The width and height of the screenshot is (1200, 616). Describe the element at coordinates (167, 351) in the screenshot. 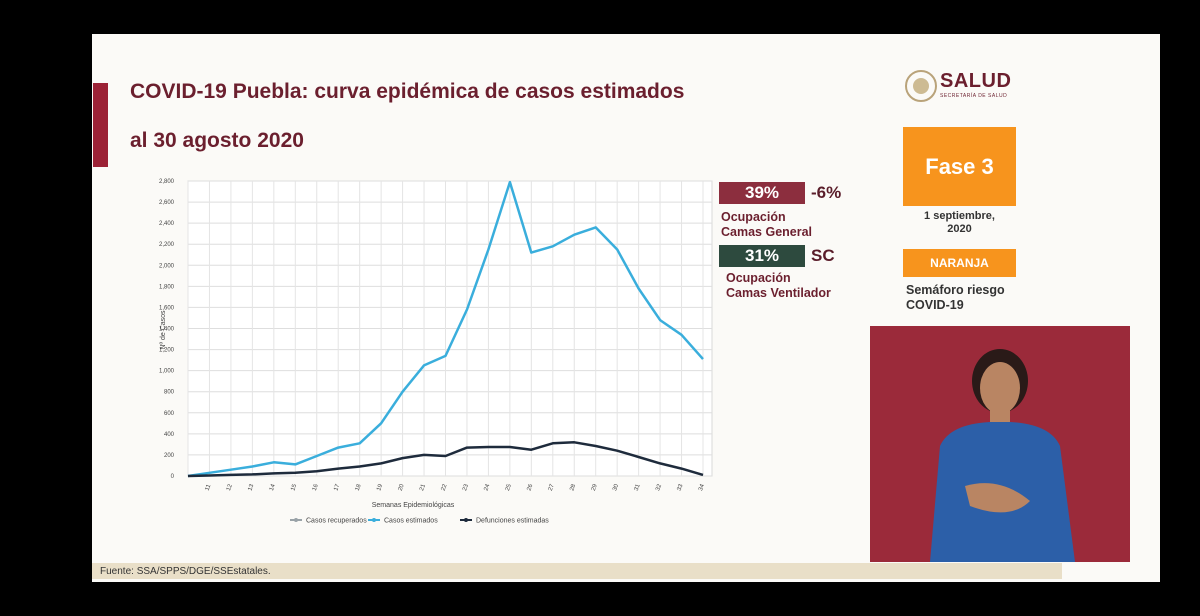

I see `y-tick-label: 1,200` at that location.